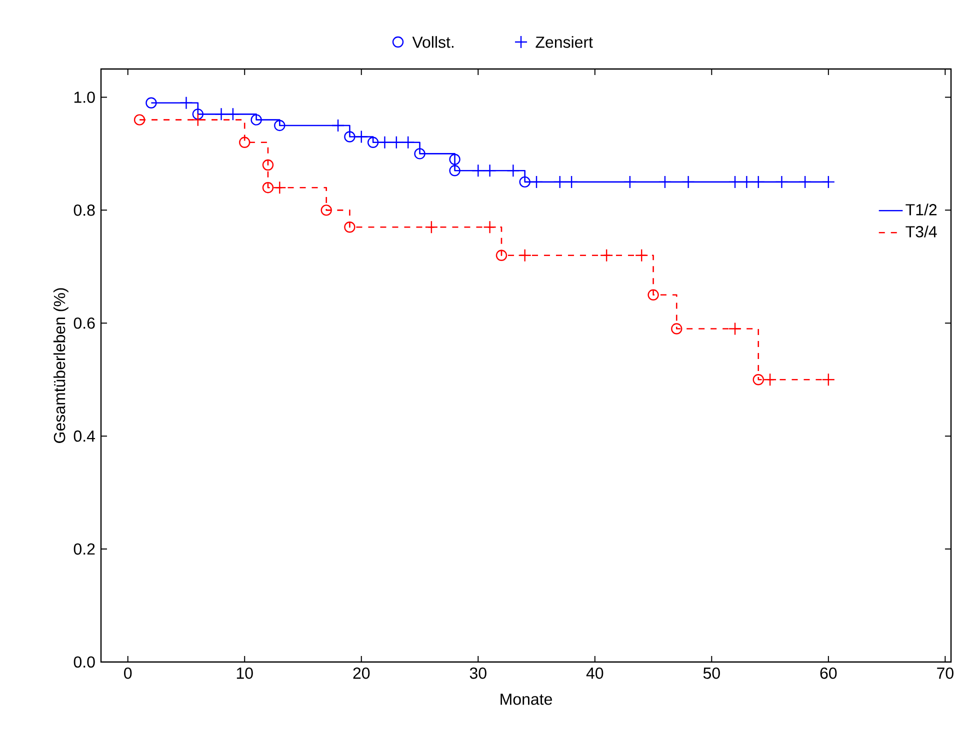 Image resolution: width=976 pixels, height=743 pixels. Describe the element at coordinates (564, 42) in the screenshot. I see `legend-label: Zensiert` at that location.